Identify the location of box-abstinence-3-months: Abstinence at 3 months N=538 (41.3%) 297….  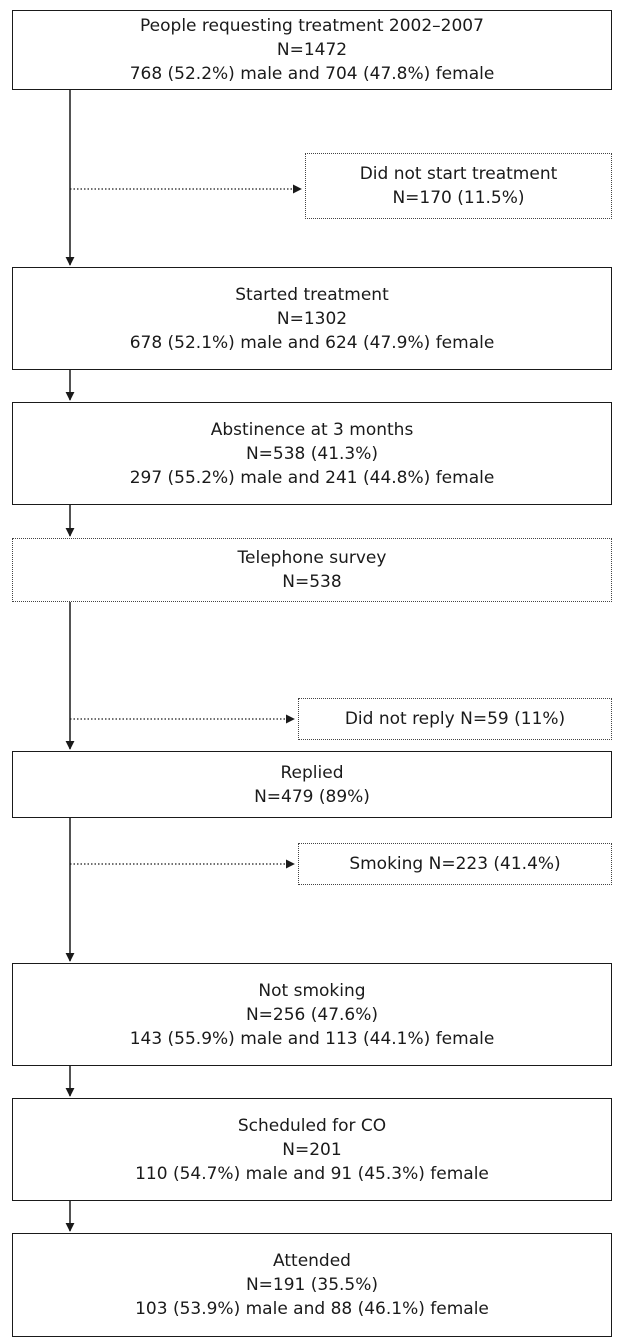
(312, 453).